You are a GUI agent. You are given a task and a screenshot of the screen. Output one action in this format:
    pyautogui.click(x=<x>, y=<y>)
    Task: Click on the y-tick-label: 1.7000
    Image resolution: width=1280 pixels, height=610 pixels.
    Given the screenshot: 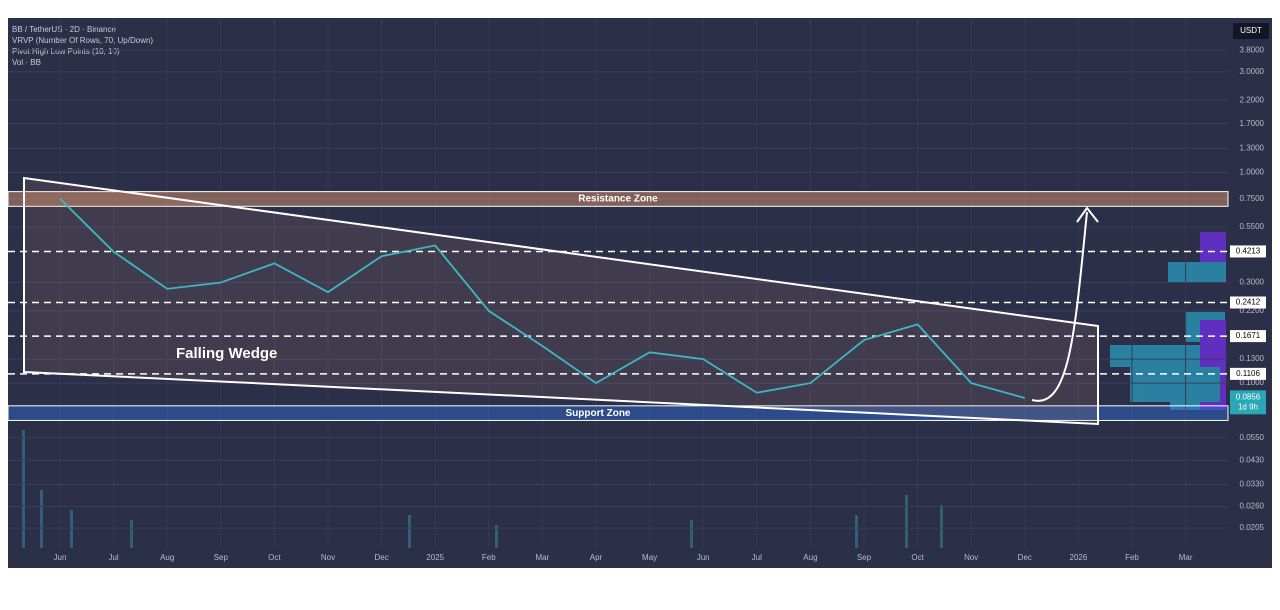 What is the action you would take?
    pyautogui.click(x=1252, y=123)
    